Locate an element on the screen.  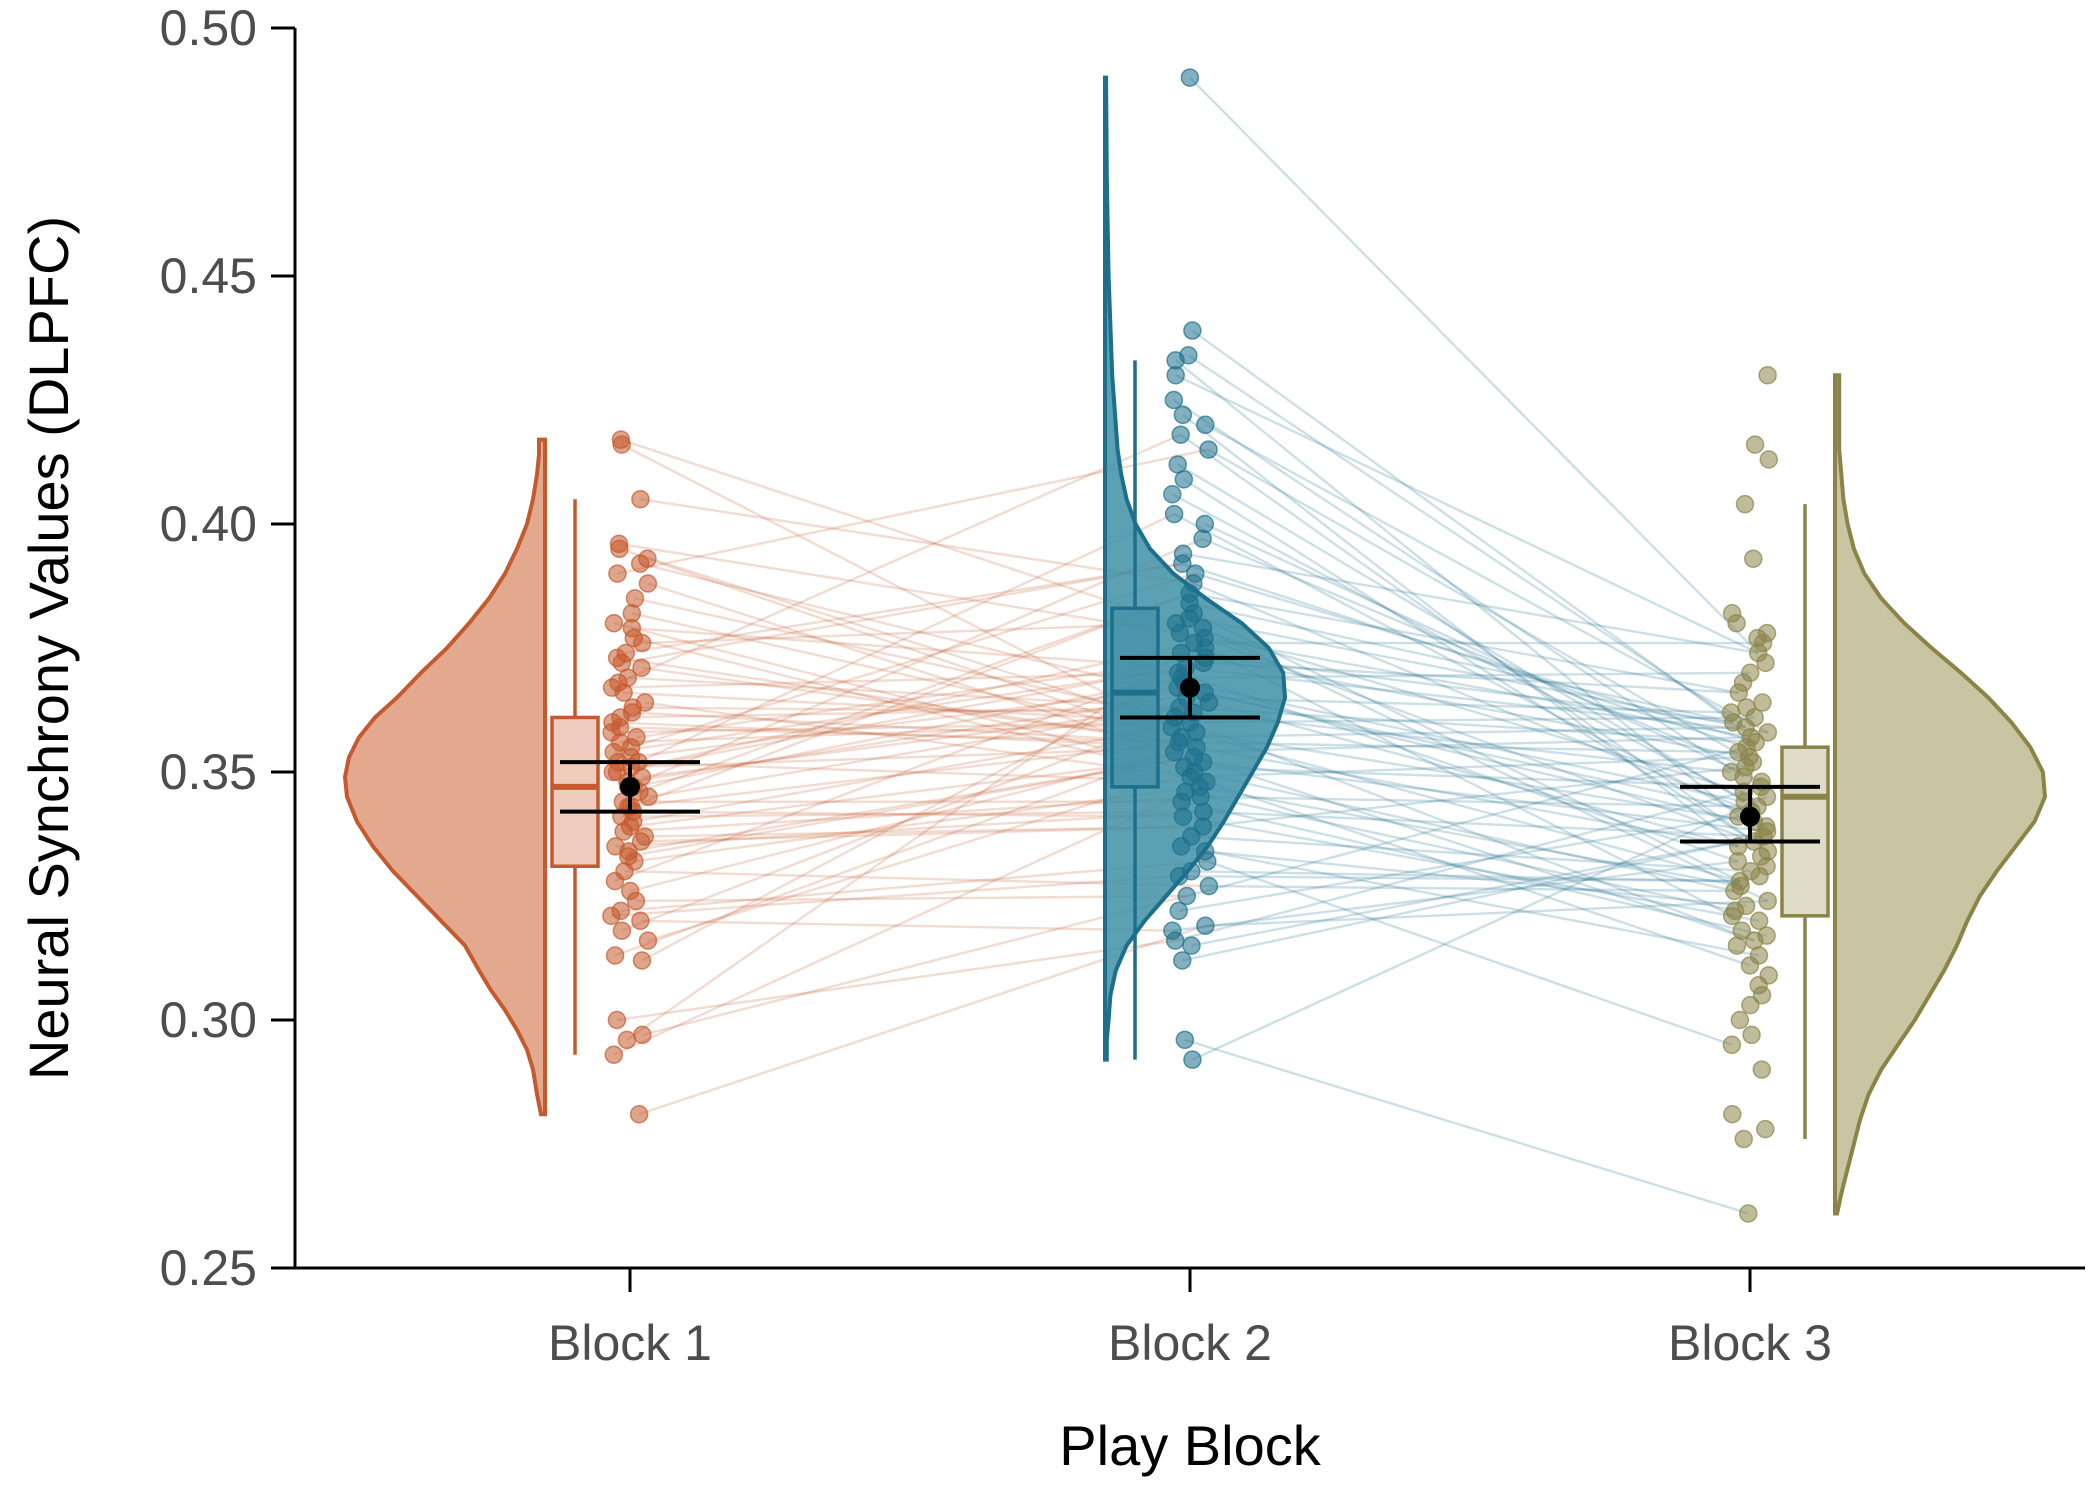
y-tick-label: 0.40 is located at coordinates (208, 524).